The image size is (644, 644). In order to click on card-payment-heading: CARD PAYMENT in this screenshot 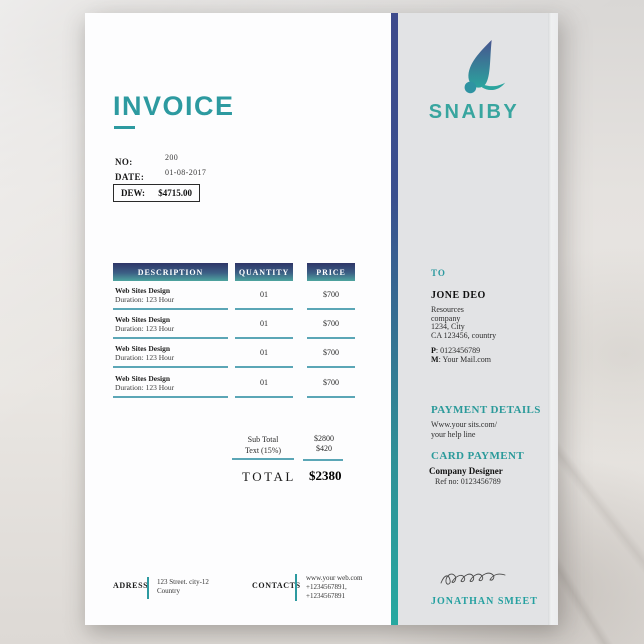, I will do `click(478, 456)`.